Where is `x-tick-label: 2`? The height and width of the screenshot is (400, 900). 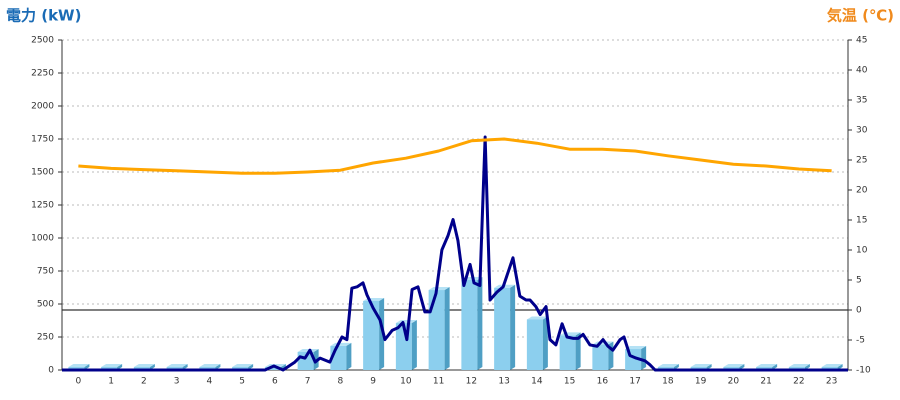
x-tick-label: 2 is located at coordinates (144, 382).